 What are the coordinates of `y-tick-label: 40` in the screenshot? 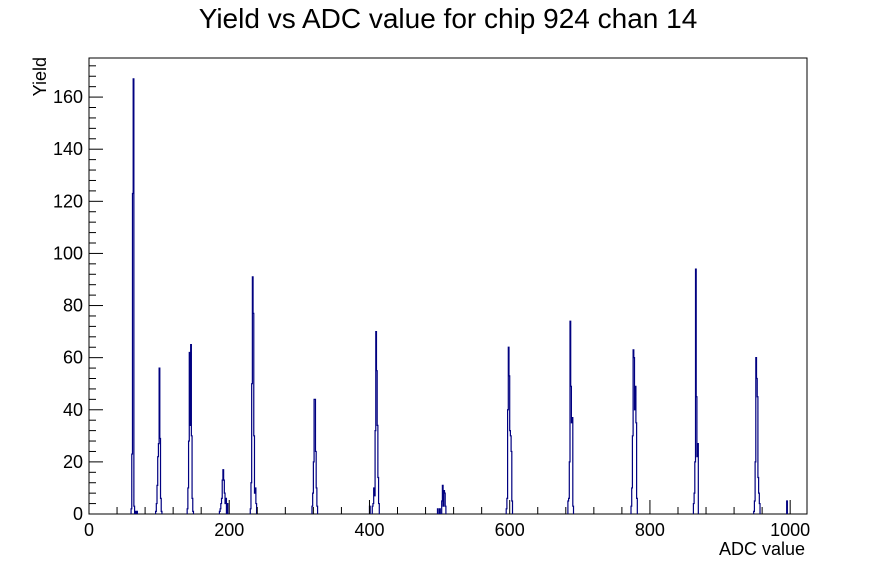 It's located at (73, 410).